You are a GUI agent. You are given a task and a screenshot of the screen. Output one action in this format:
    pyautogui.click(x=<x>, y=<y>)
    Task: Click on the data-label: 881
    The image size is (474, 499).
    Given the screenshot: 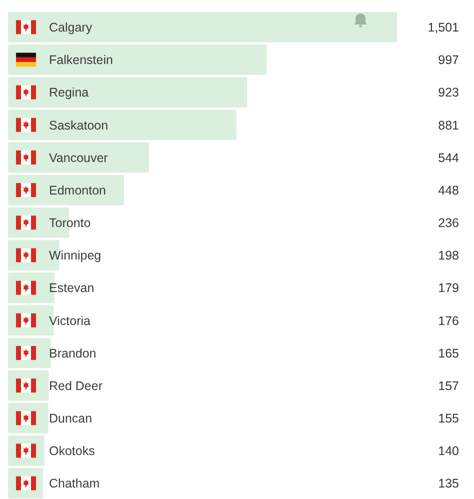 What is the action you would take?
    pyautogui.click(x=449, y=125)
    